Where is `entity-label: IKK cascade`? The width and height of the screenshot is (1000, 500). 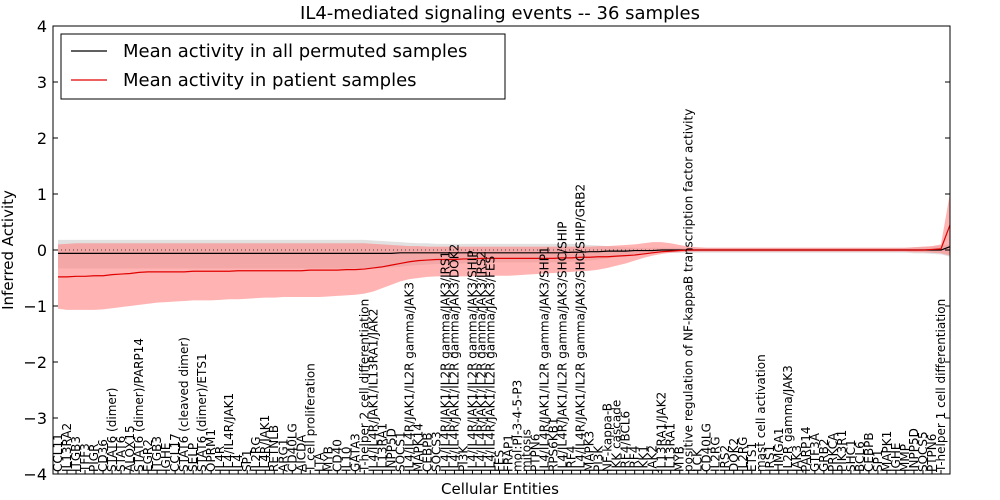 entity-label: IKK cascade is located at coordinates (617, 436).